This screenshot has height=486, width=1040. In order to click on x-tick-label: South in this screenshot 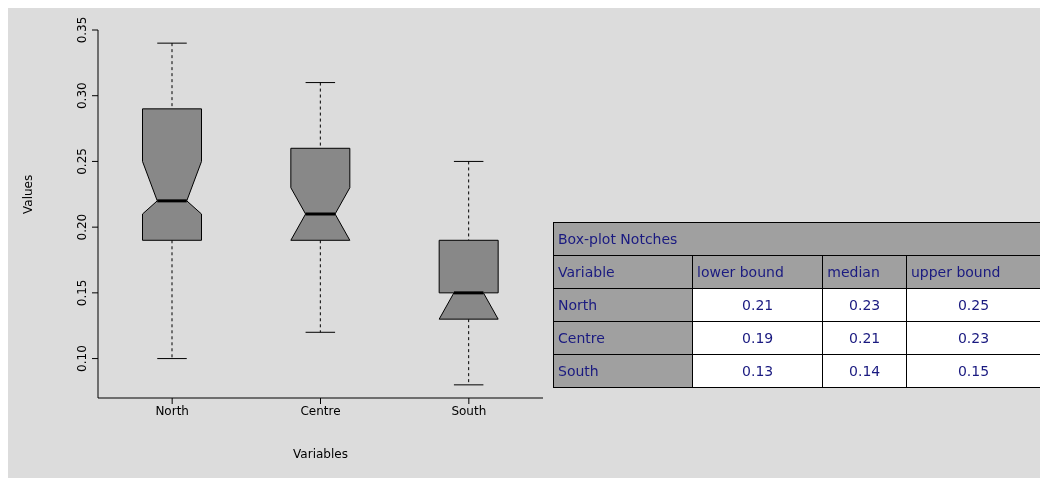, I will do `click(469, 410)`.